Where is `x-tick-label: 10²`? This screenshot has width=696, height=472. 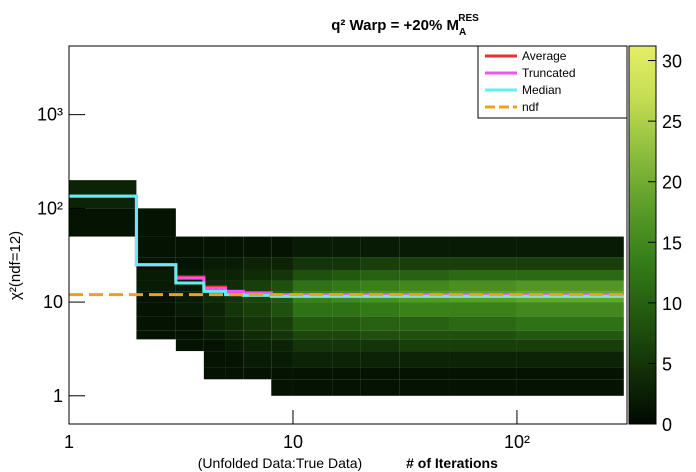 x-tick-label: 10² is located at coordinates (517, 442).